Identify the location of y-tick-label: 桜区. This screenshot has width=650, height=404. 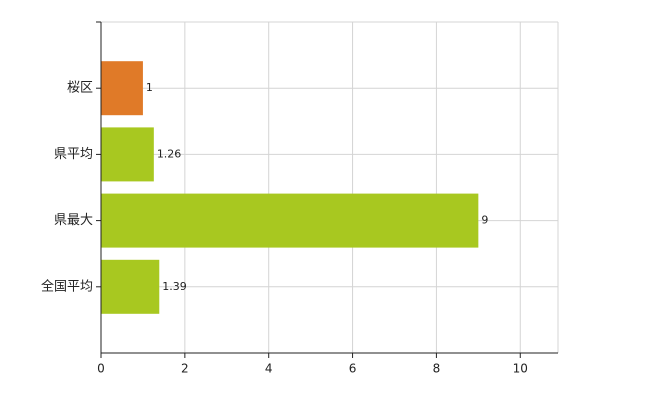
(80, 88).